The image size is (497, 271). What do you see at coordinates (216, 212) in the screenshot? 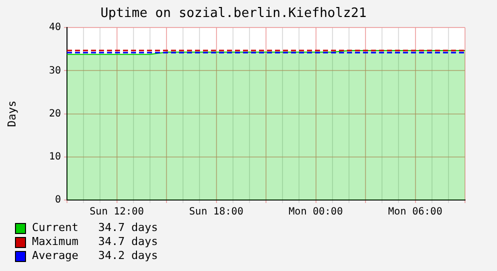
I see `x-tick-label: Sun 18:00` at bounding box center [216, 212].